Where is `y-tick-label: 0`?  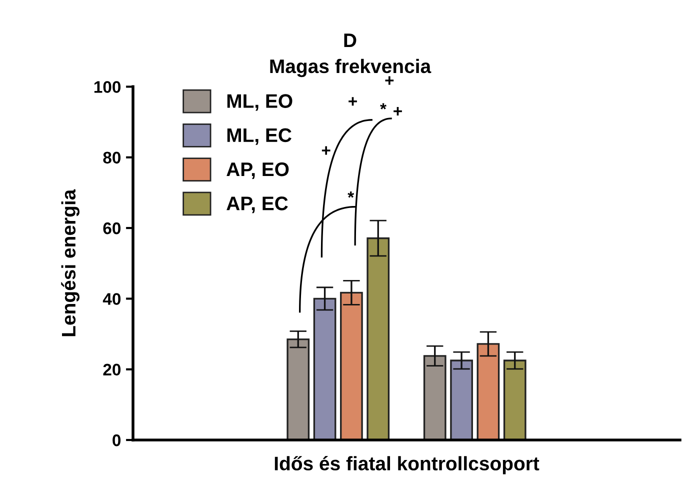
y-tick-label: 0 is located at coordinates (116, 440).